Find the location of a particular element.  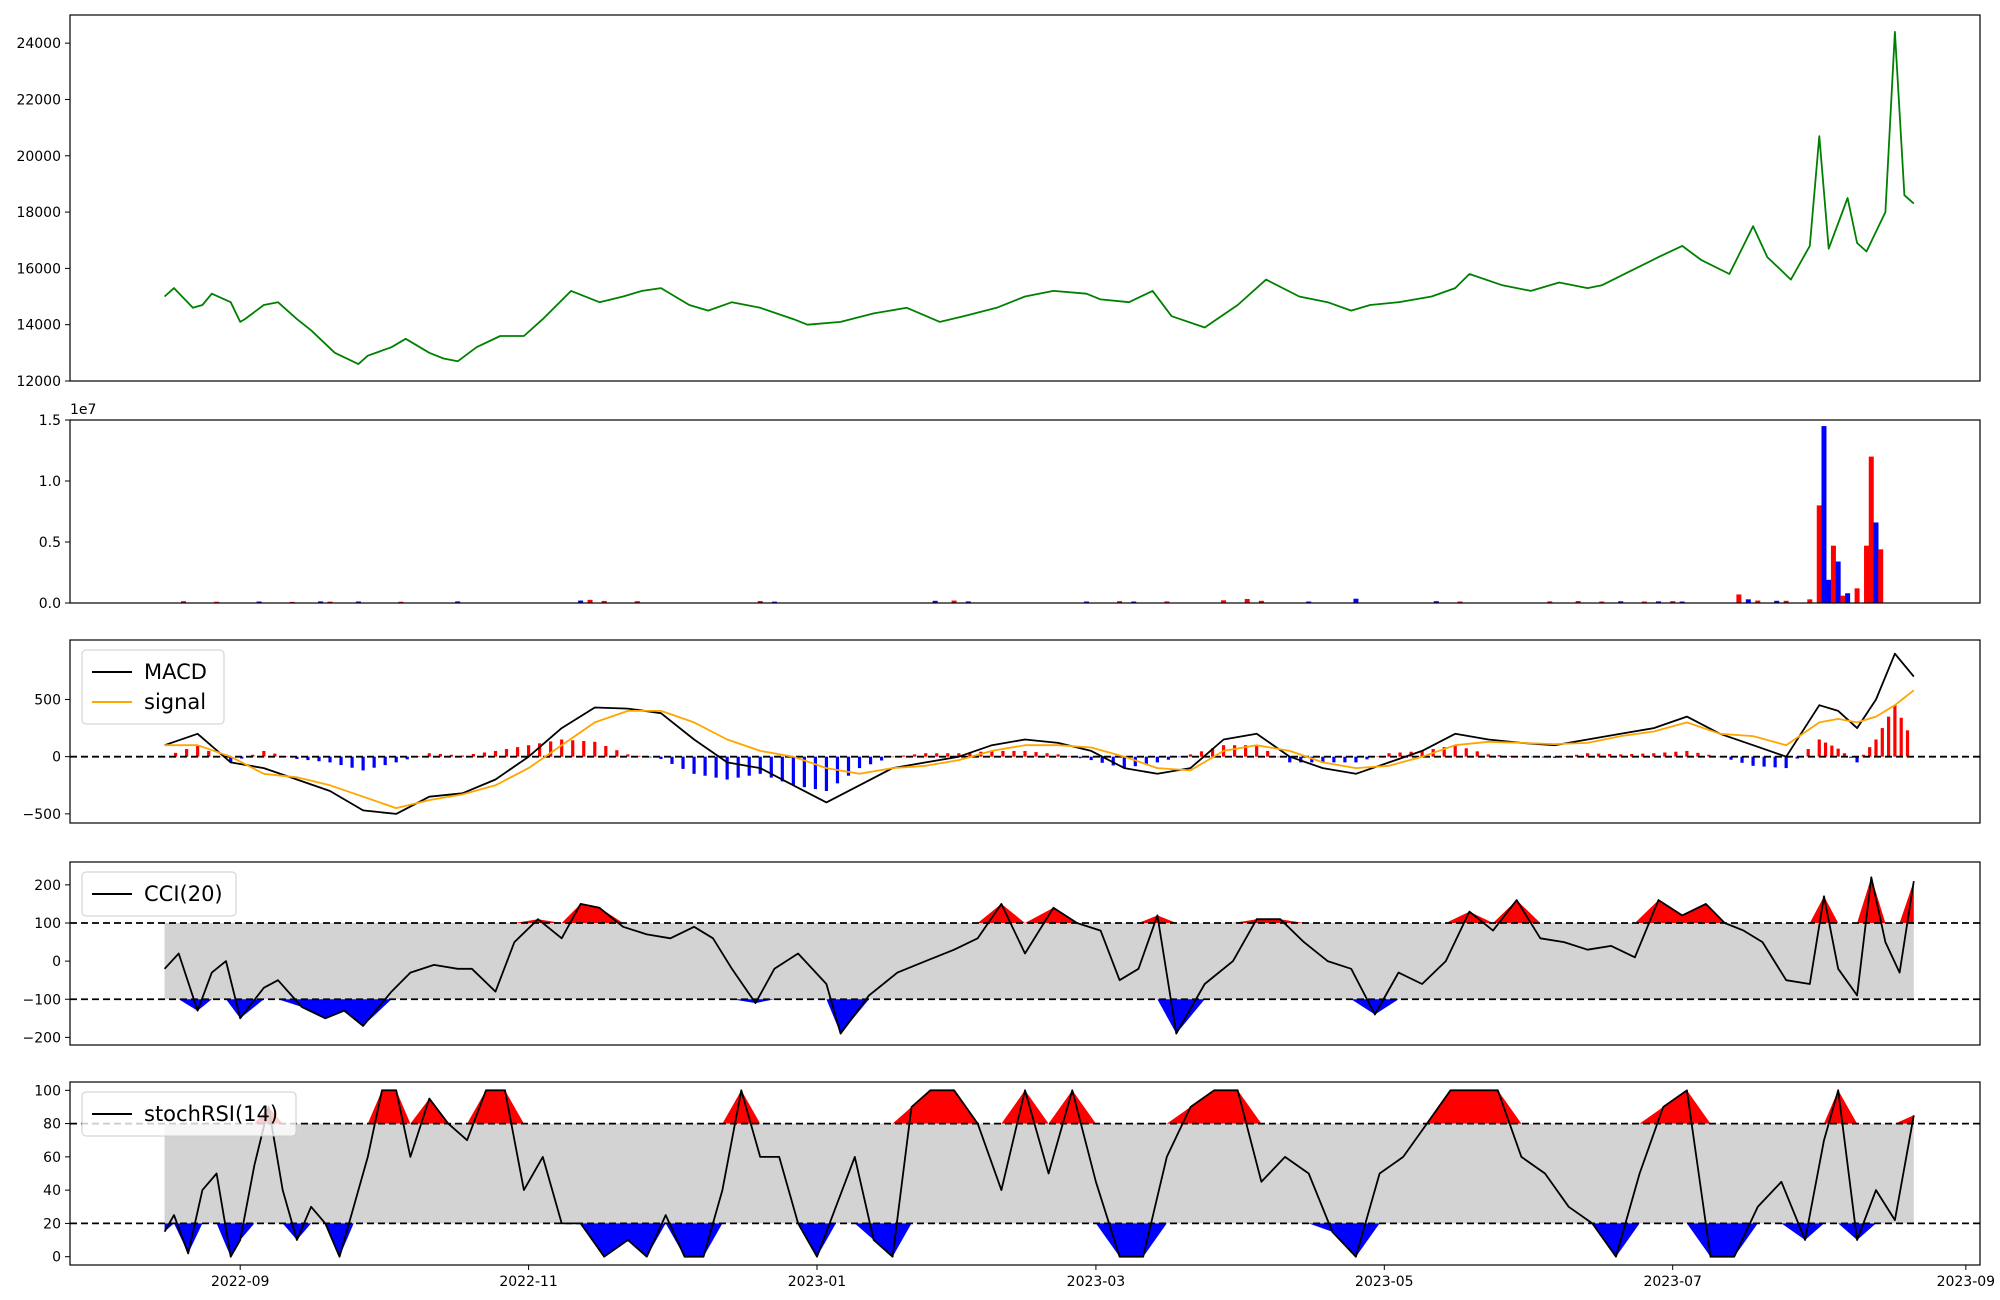

macd-legend-label: MACD is located at coordinates (175, 672).